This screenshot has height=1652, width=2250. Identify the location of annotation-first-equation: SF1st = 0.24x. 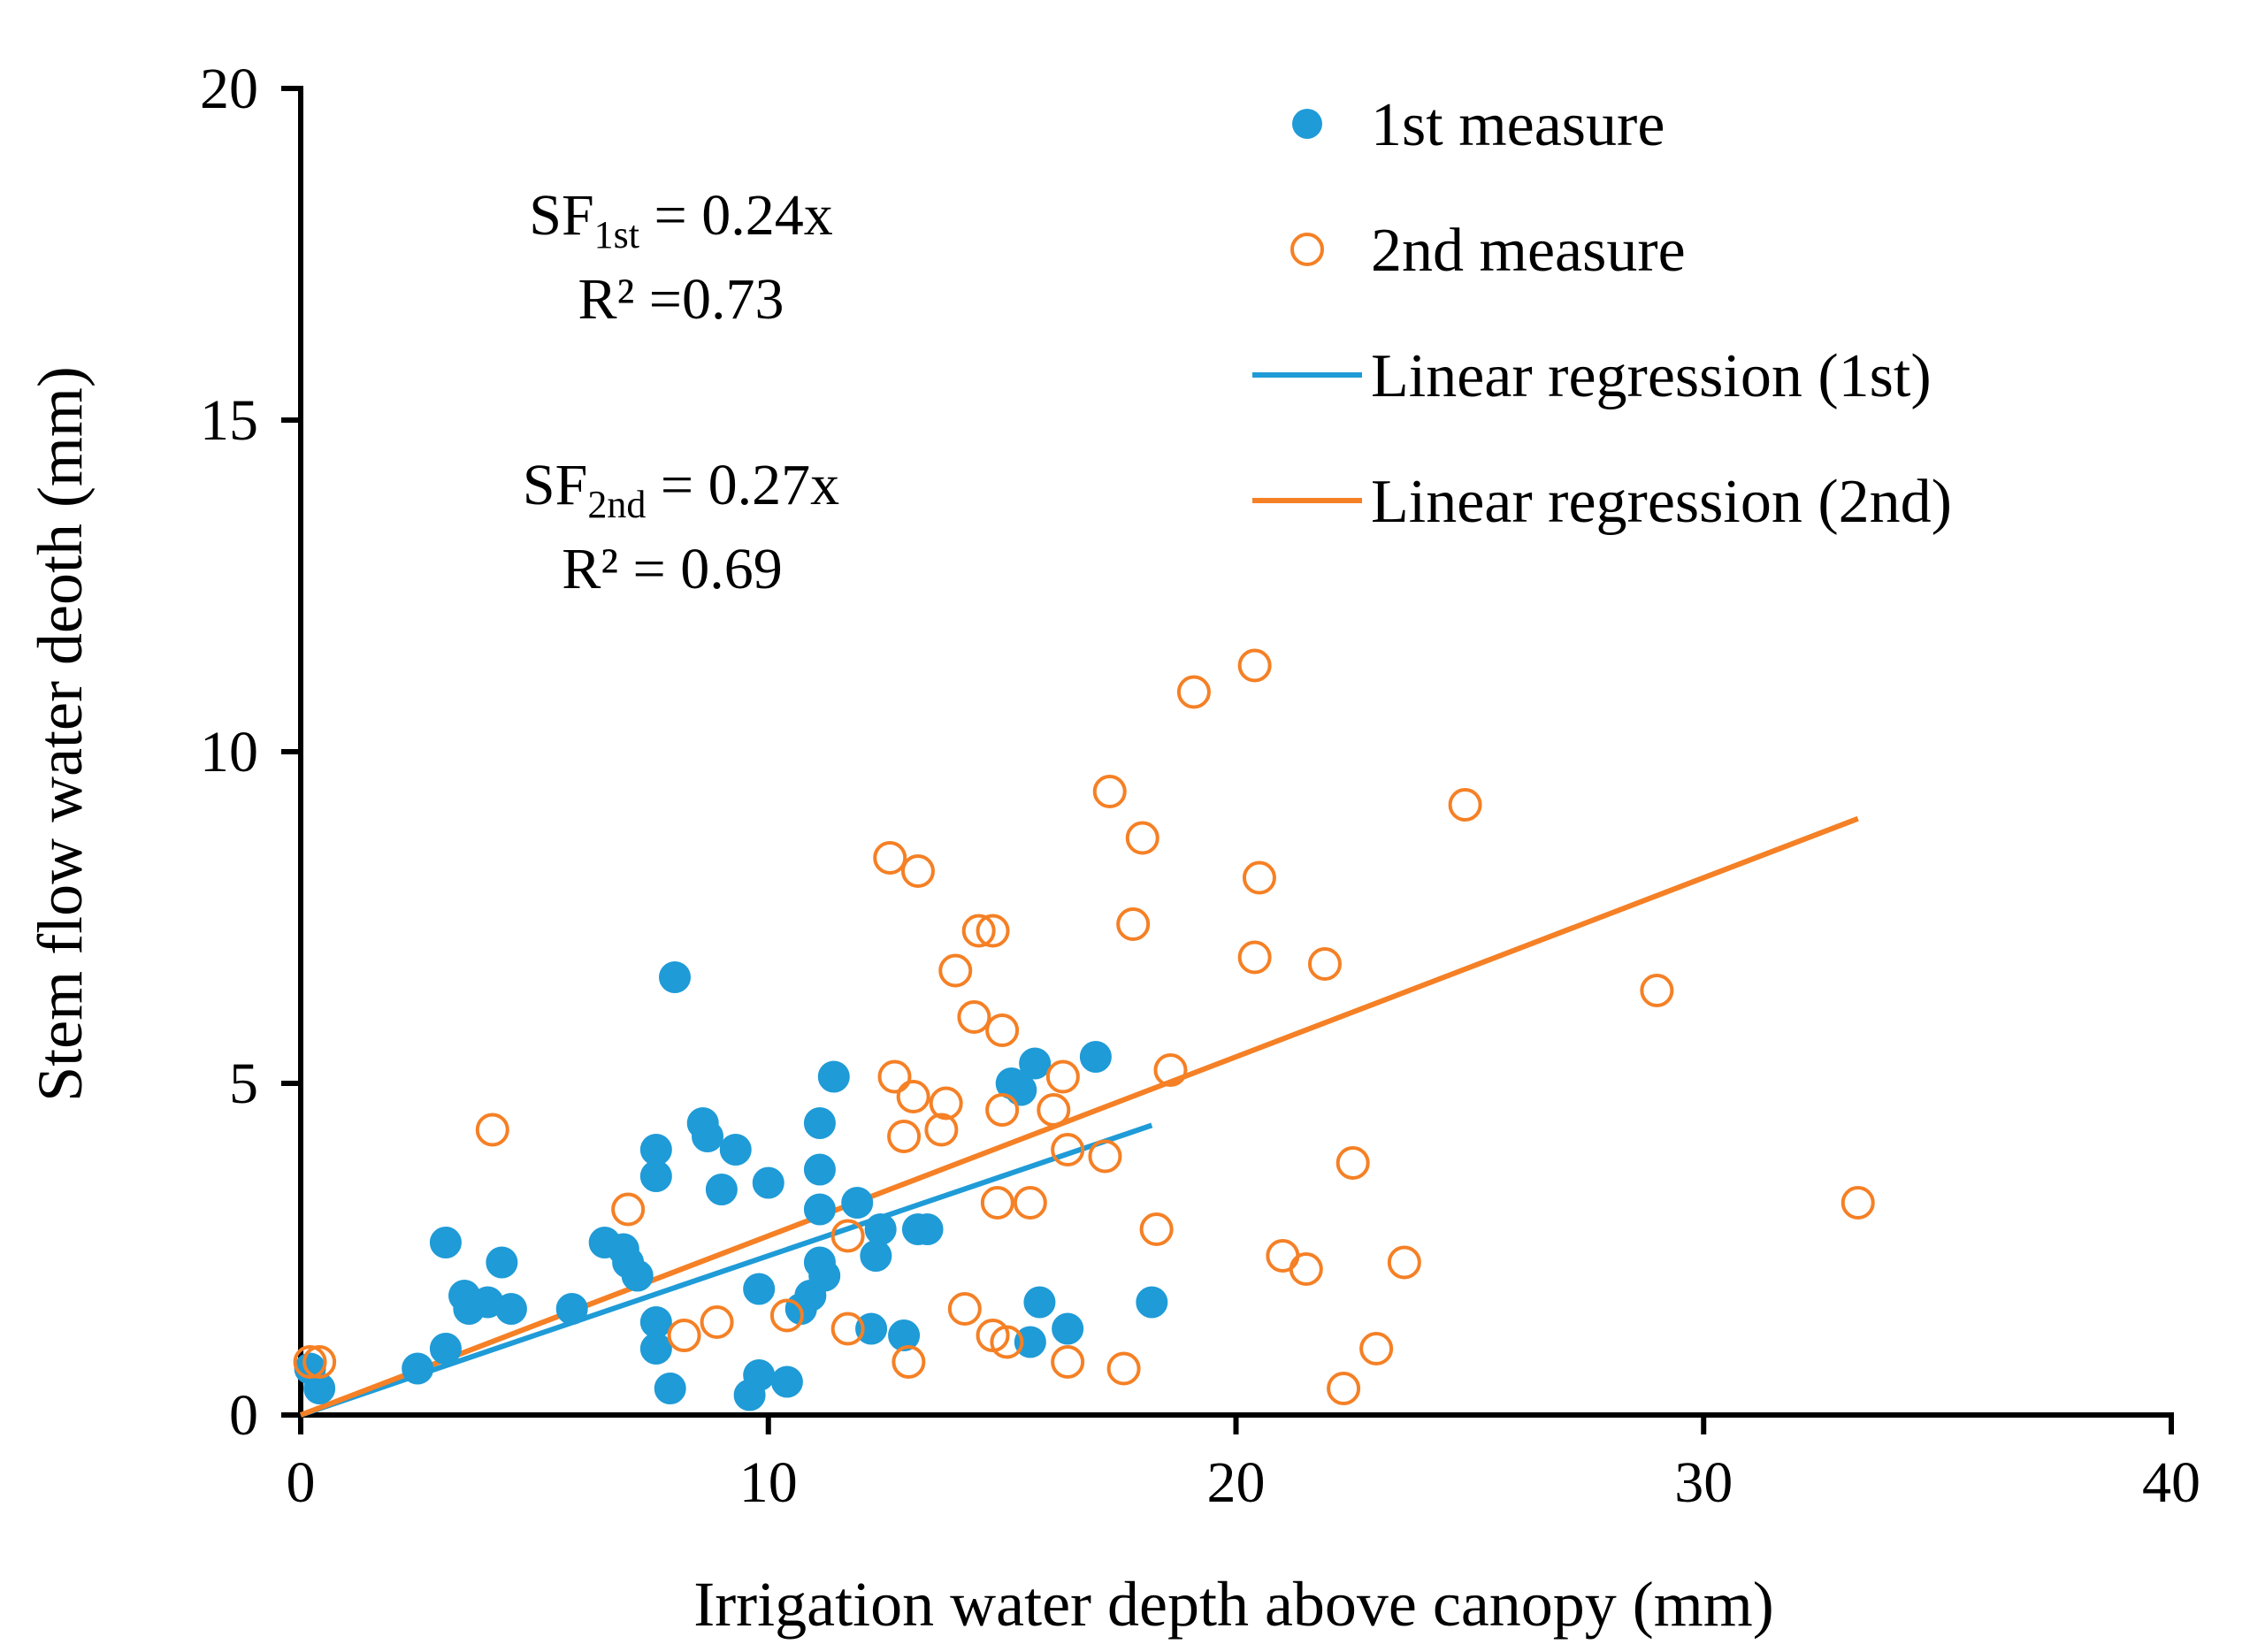
(681, 219).